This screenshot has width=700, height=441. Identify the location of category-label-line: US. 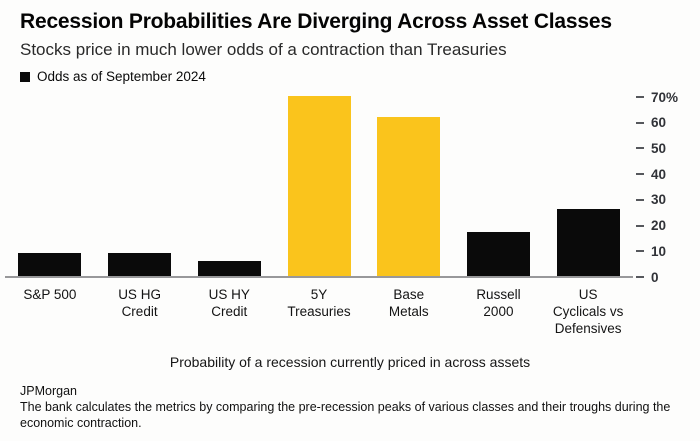
(588, 294).